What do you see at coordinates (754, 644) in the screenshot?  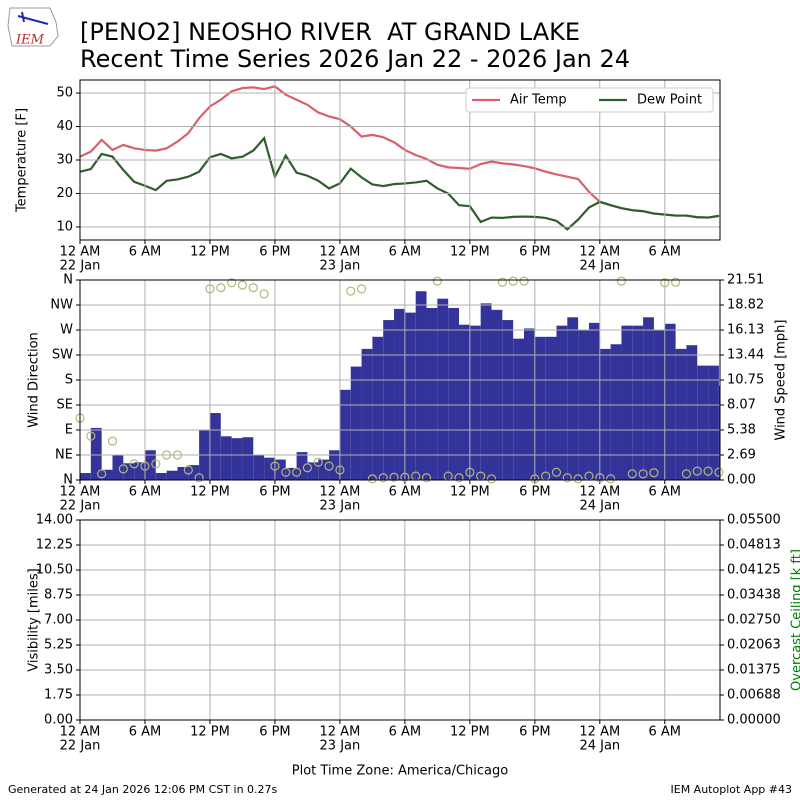 I see `y2-tick-label: 0.02063` at bounding box center [754, 644].